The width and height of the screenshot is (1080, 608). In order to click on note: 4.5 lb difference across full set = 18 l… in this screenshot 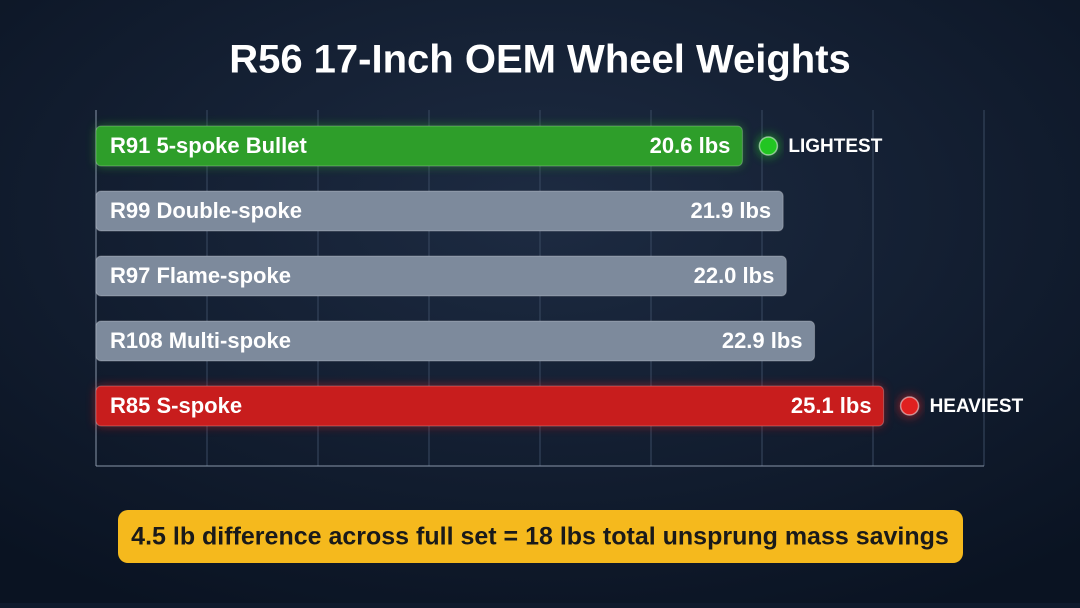, I will do `click(540, 537)`.